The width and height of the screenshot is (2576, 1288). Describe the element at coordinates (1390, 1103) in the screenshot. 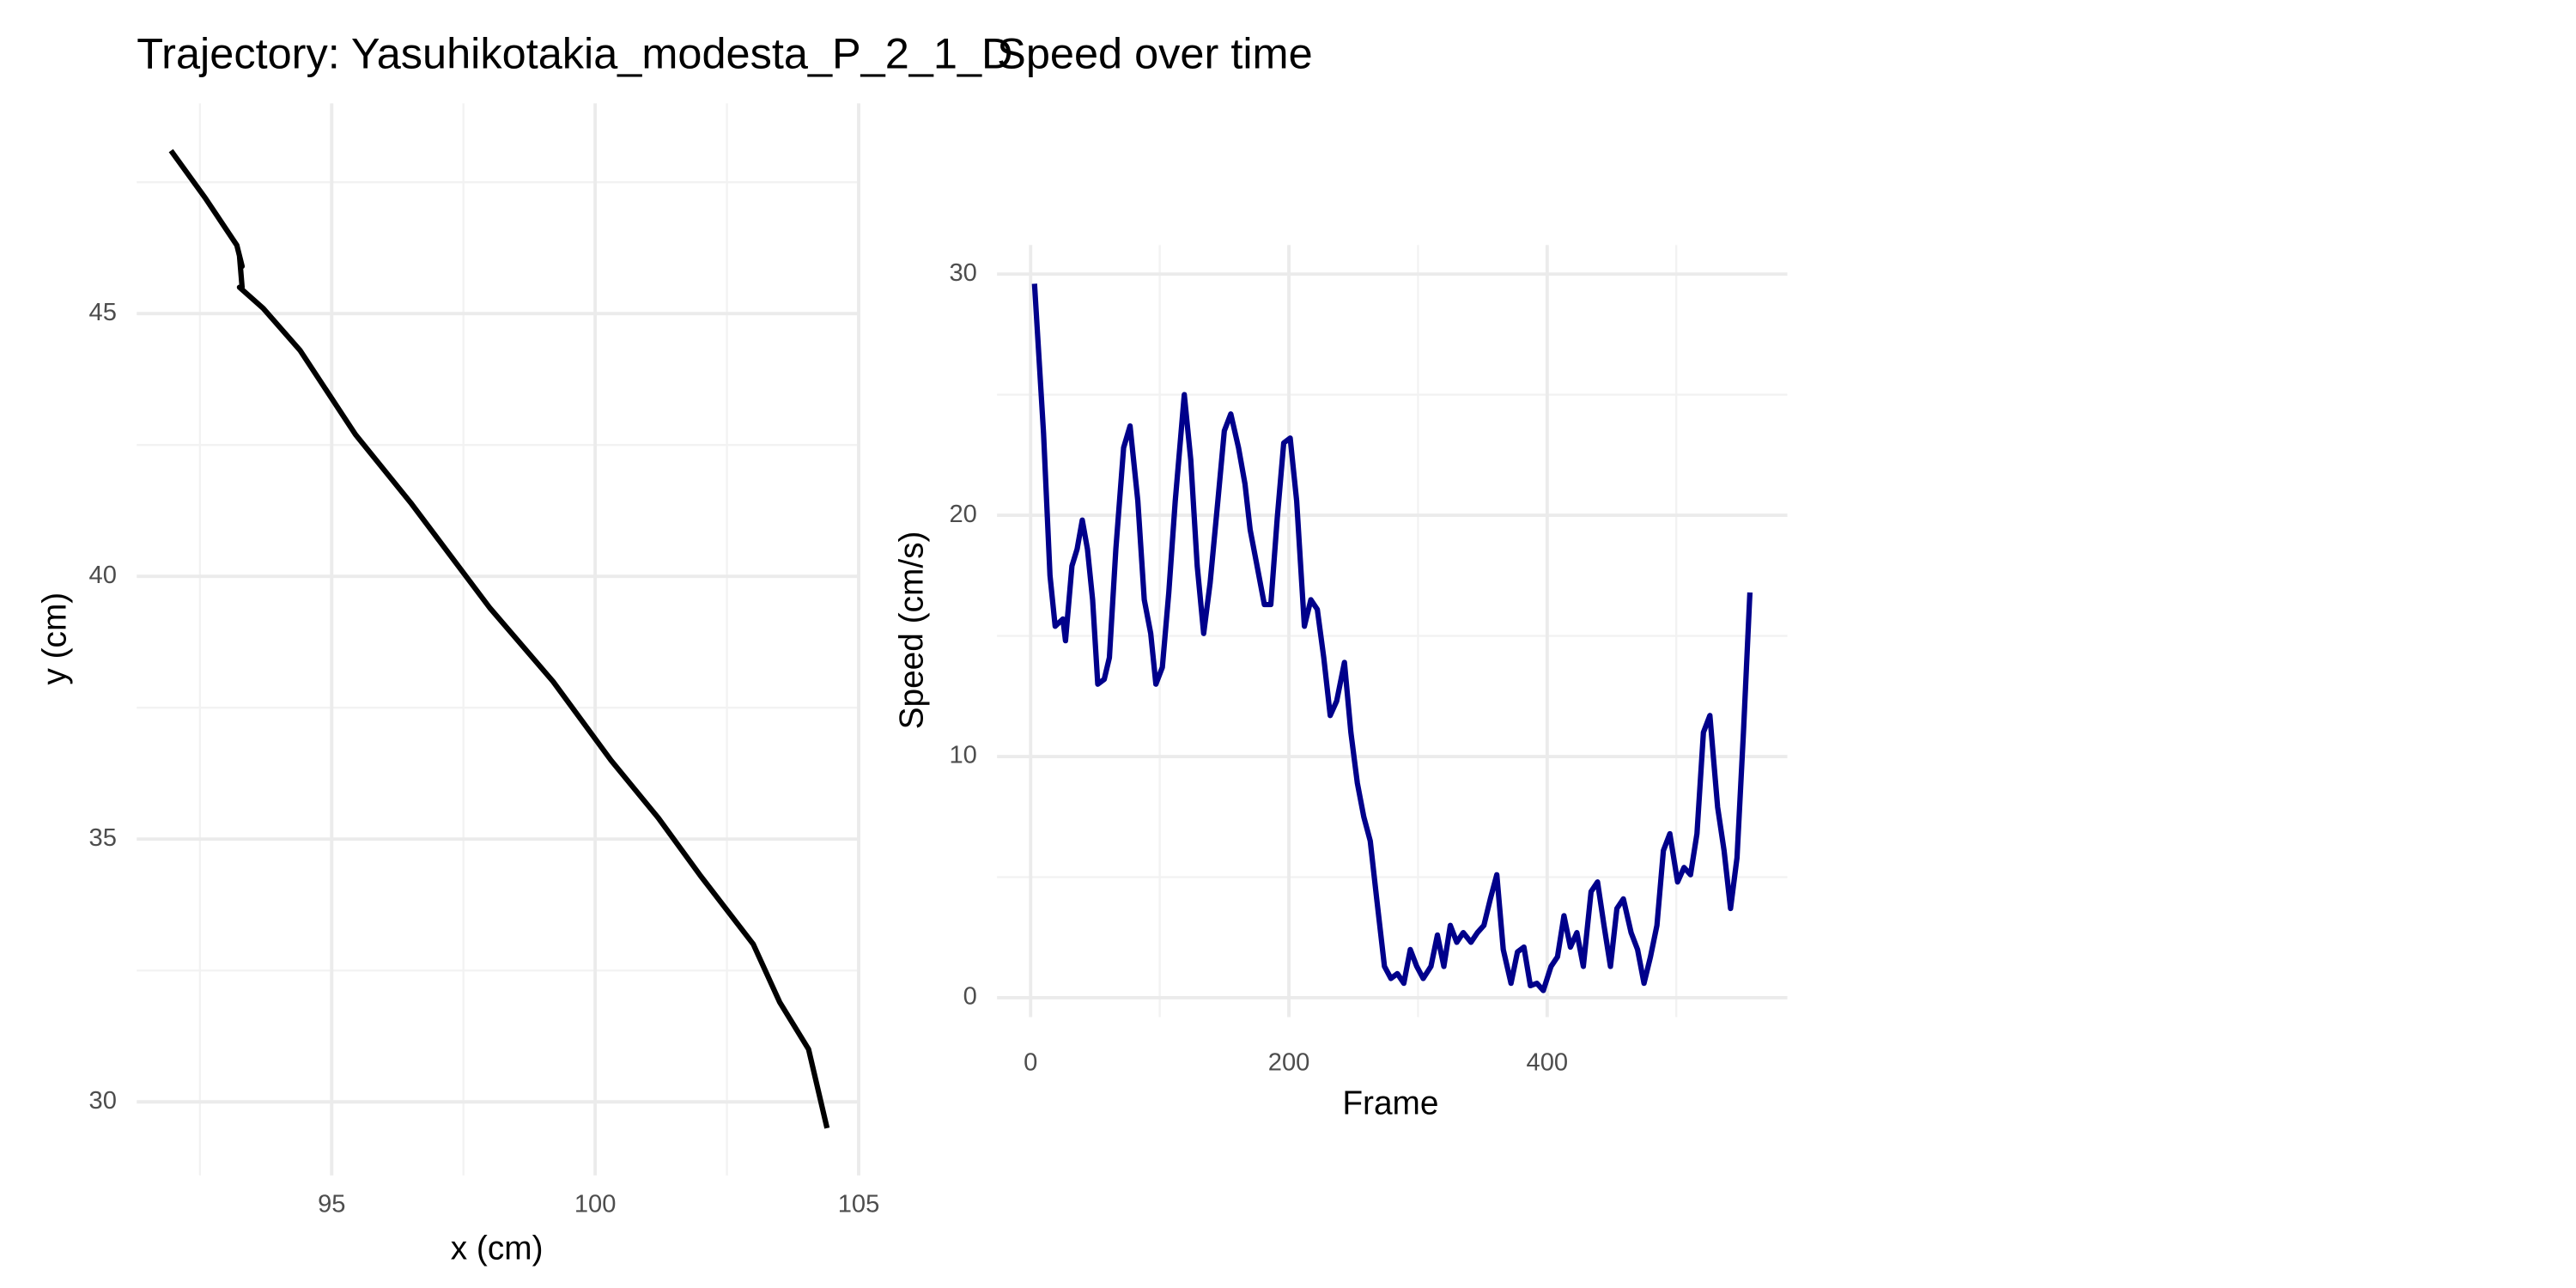

I see `x-axis-label: Frame` at that location.